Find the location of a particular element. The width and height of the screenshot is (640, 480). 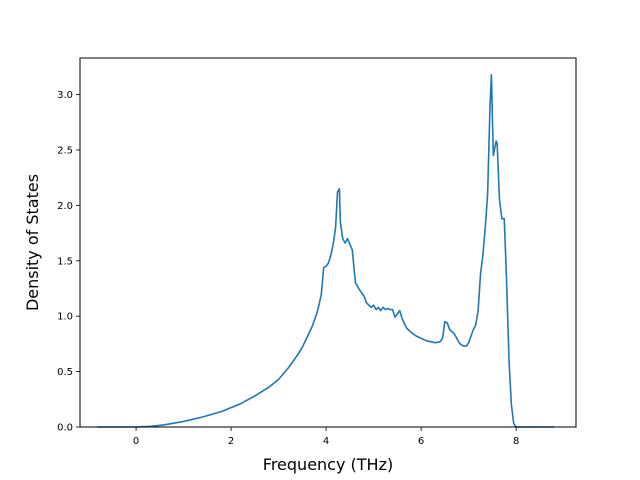

x-tick-label: 4 is located at coordinates (326, 441).